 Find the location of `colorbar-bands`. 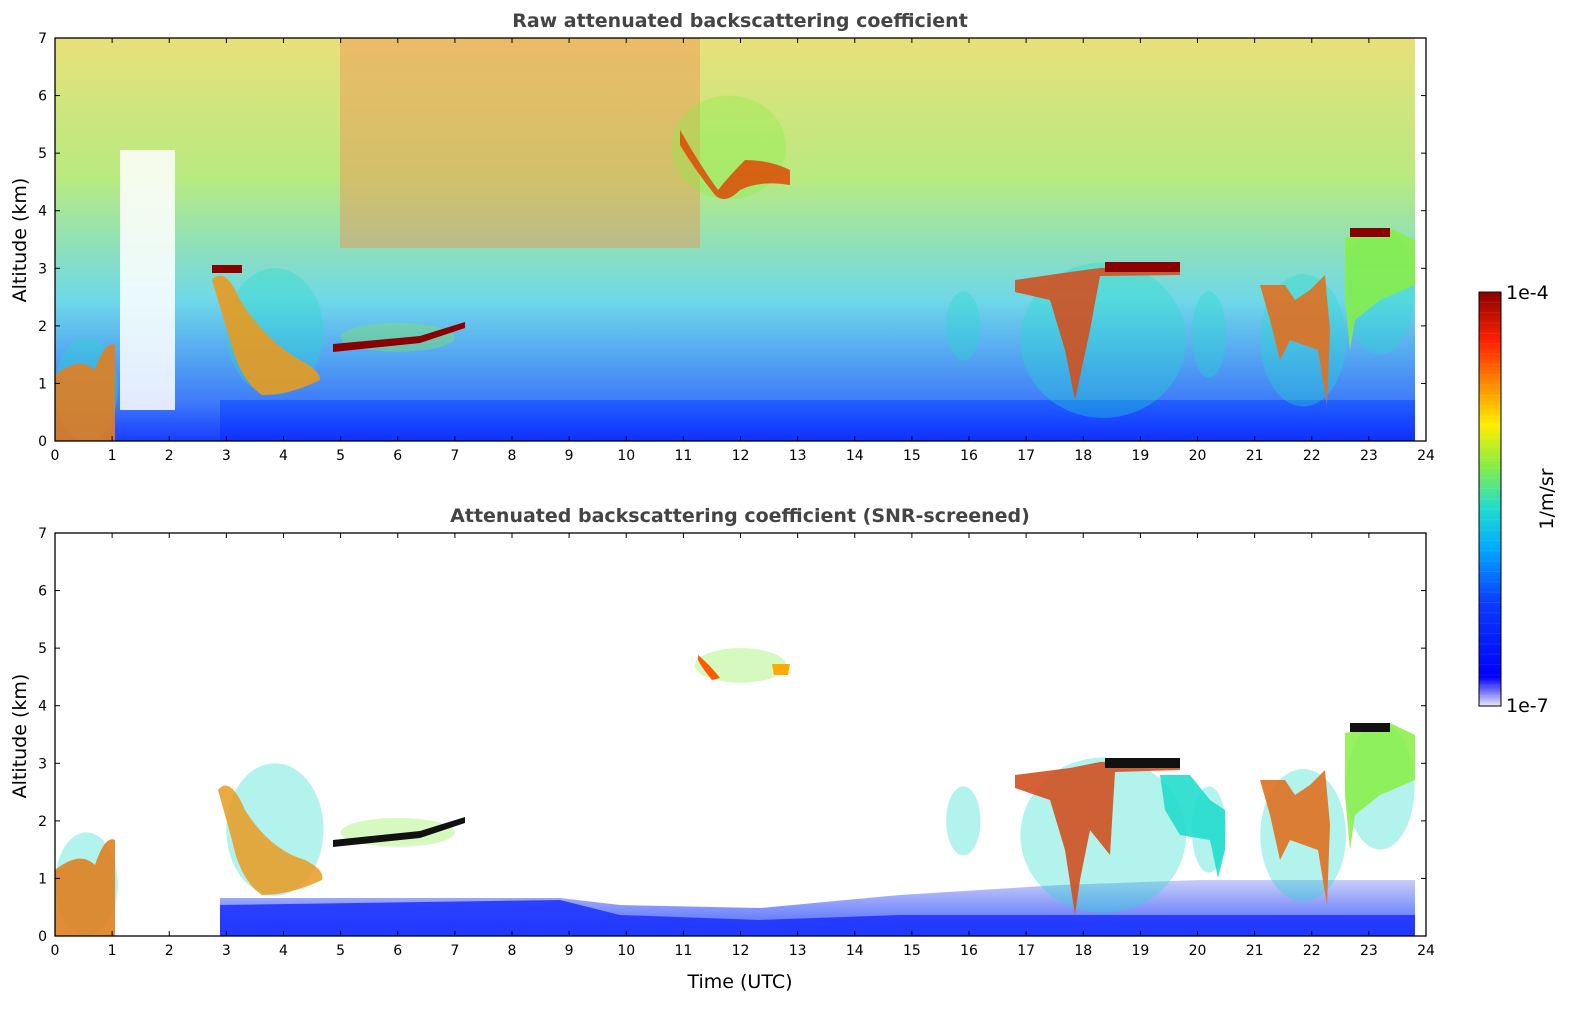

colorbar-bands is located at coordinates (1490, 494).